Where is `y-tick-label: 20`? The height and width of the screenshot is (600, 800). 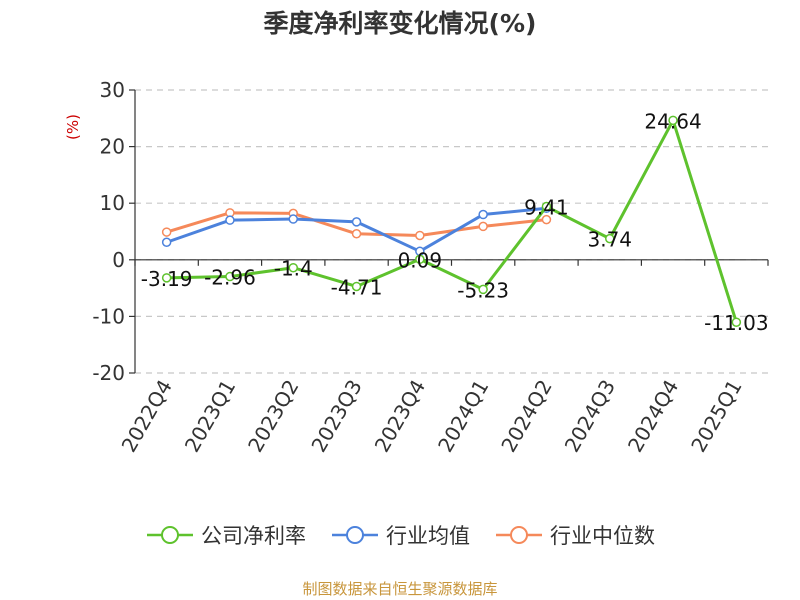
y-tick-label: 20 is located at coordinates (112, 147).